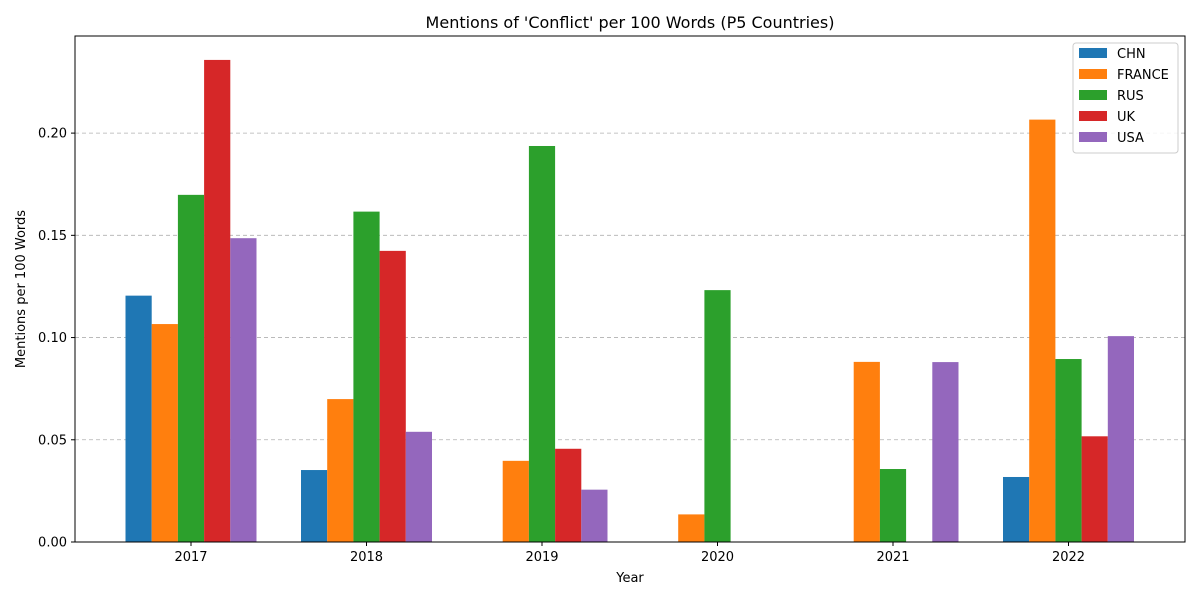  Describe the element at coordinates (52, 543) in the screenshot. I see `y-tick-label: 0.00` at that location.